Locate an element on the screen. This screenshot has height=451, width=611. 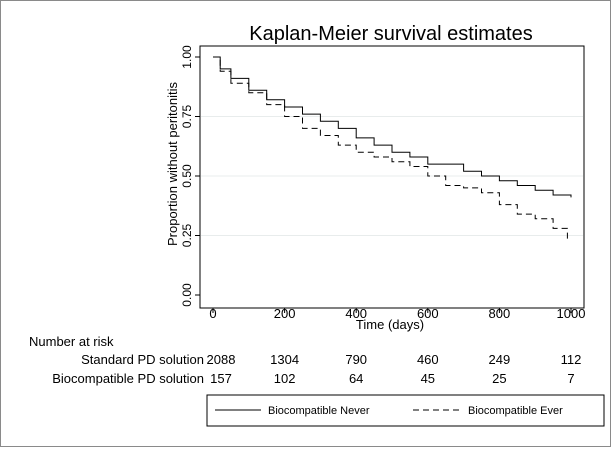
x-tick-label: 400 is located at coordinates (356, 313).